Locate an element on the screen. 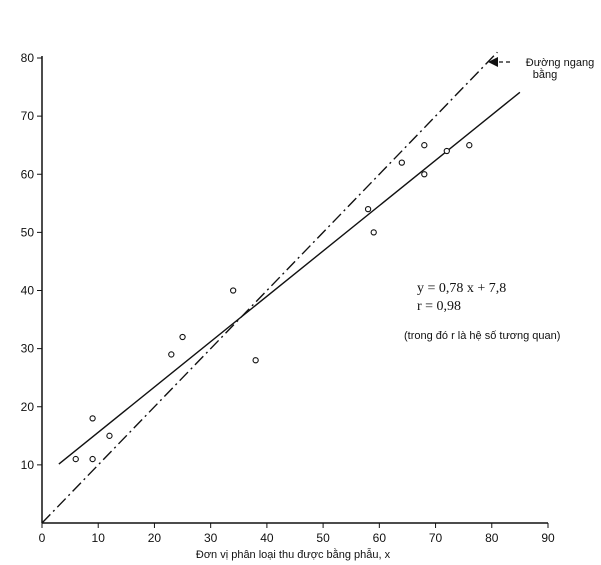 Image resolution: width=601 pixels, height=565 pixels. y-ticks: 10 20 30 40 50 60 70 80 is located at coordinates (31, 261).